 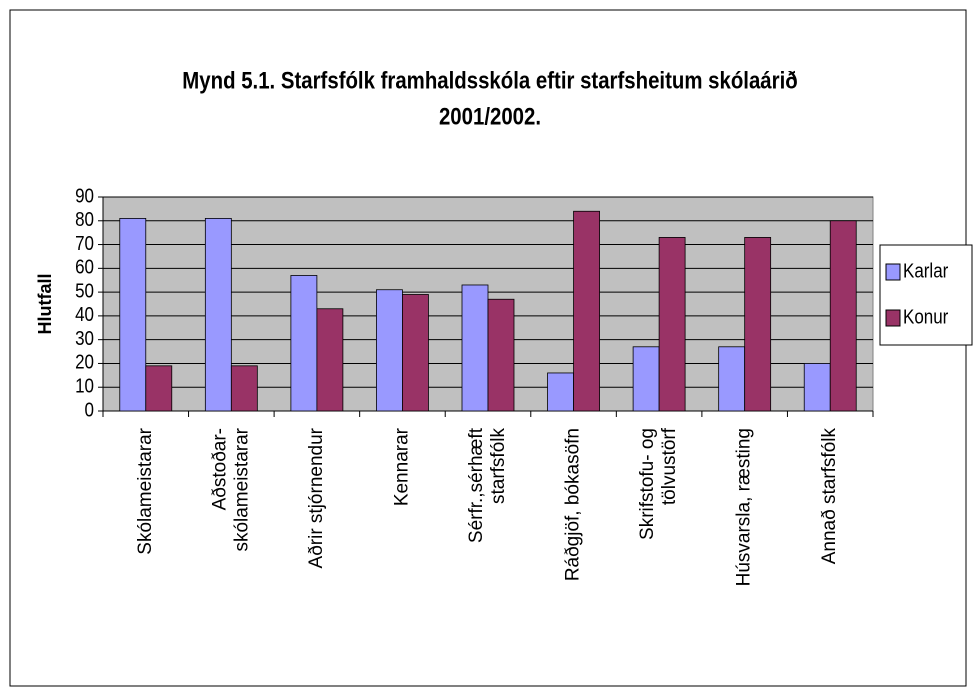 I want to click on legend-label: Konur, so click(x=925, y=316).